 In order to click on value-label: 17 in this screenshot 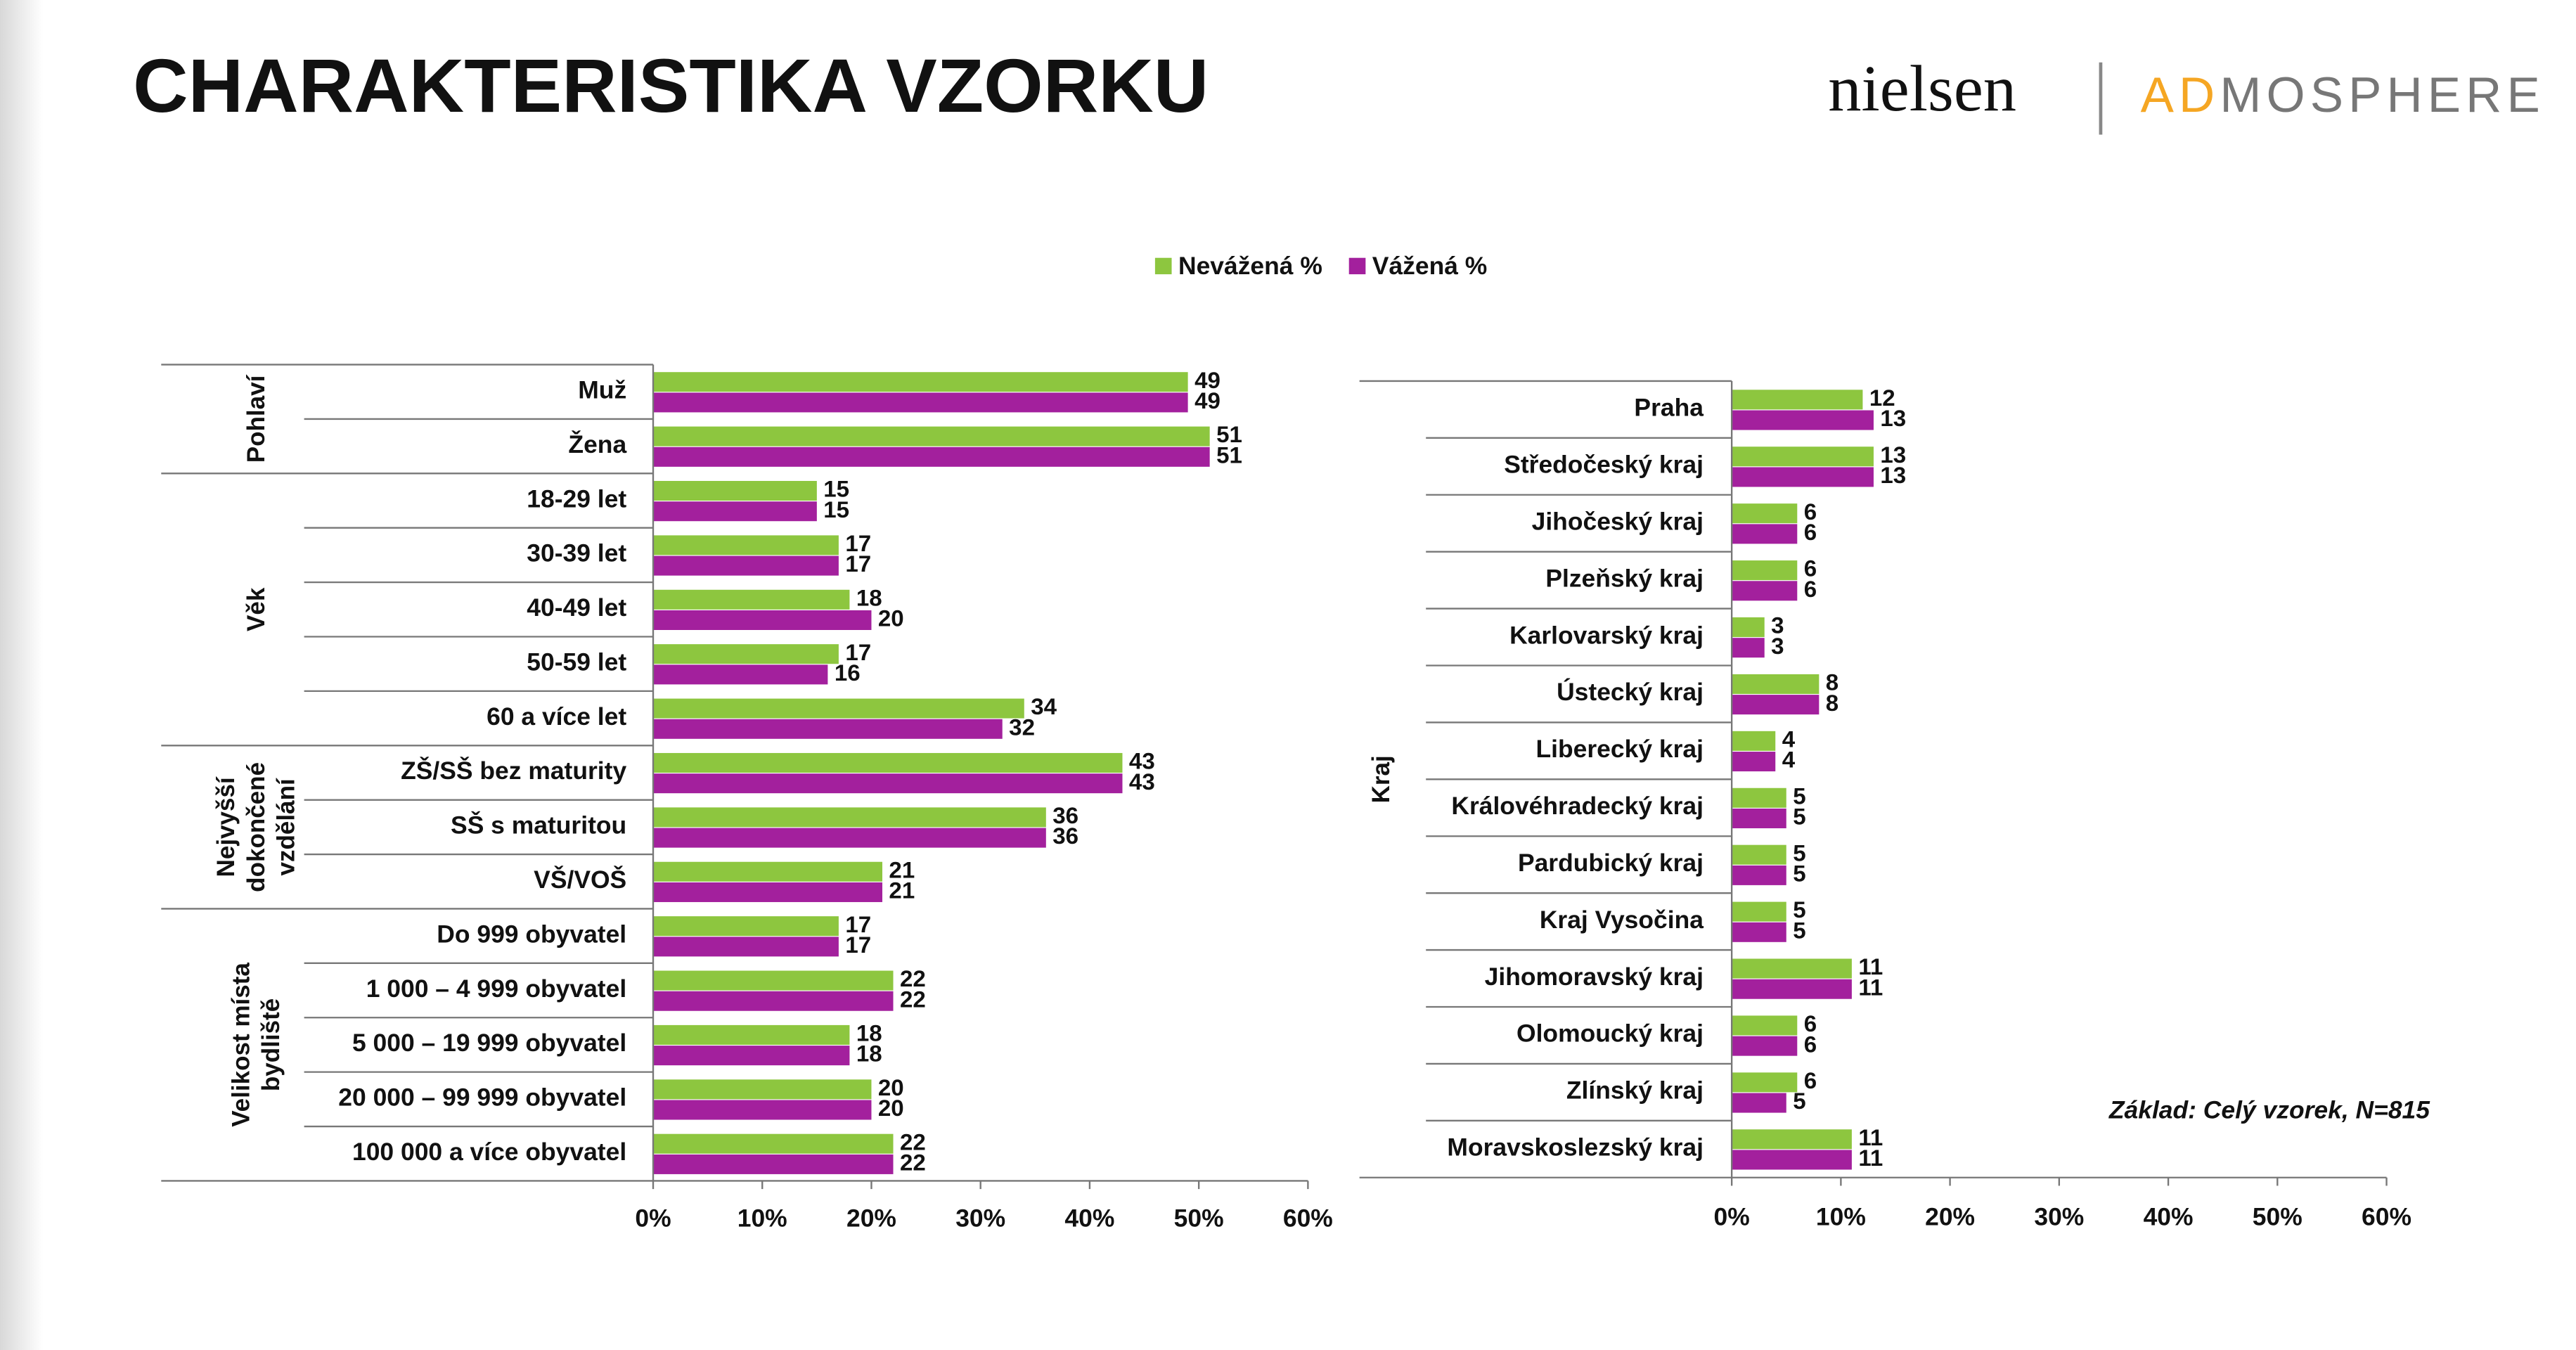, I will do `click(858, 652)`.